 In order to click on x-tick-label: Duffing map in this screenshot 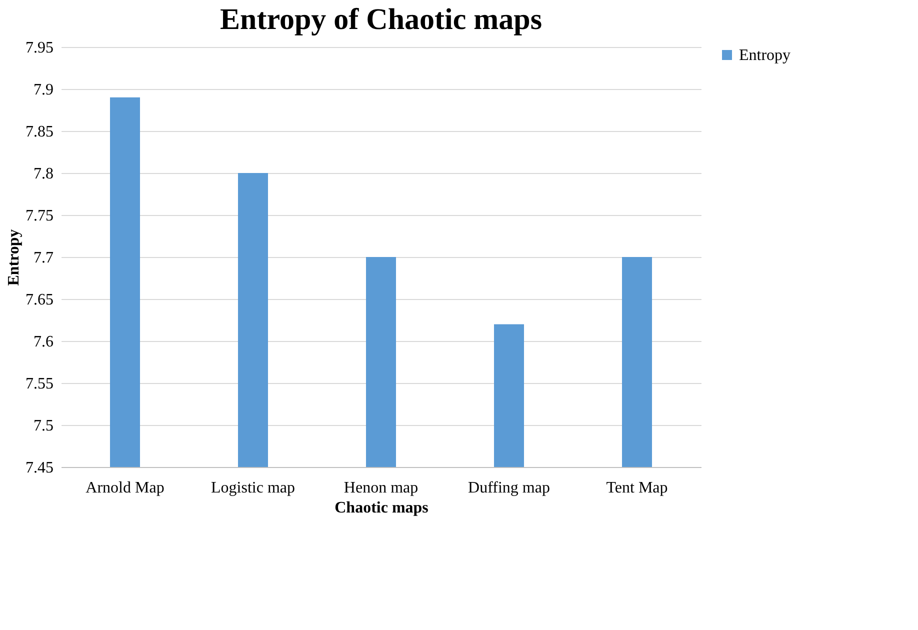, I will do `click(509, 488)`.